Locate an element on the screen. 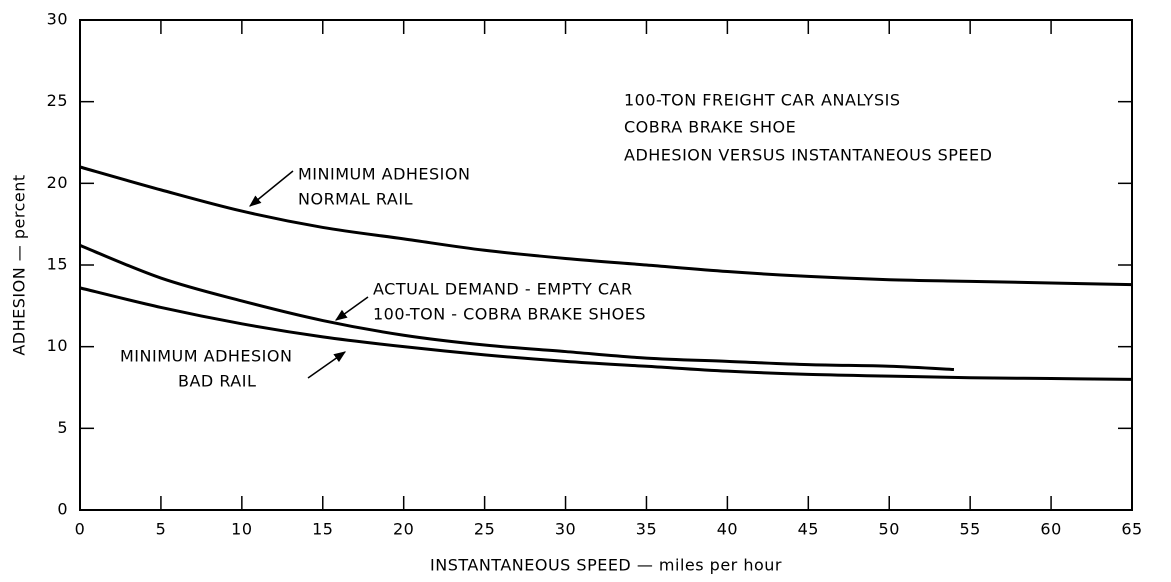 This screenshot has width=1171, height=582. y-tick-label: 20 is located at coordinates (57, 182).